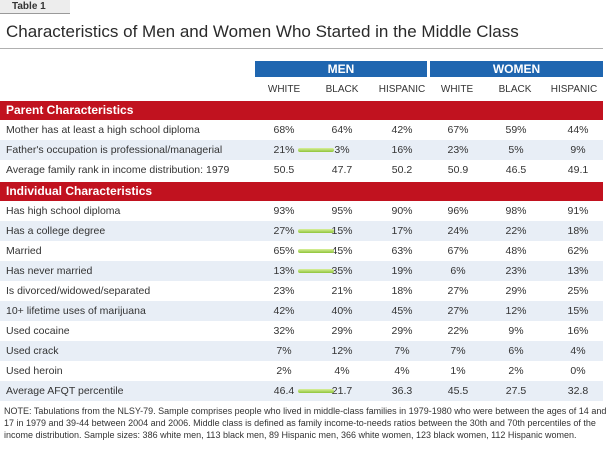 Image resolution: width=615 pixels, height=466 pixels. What do you see at coordinates (342, 391) in the screenshot?
I see `cell-value: 21.7` at bounding box center [342, 391].